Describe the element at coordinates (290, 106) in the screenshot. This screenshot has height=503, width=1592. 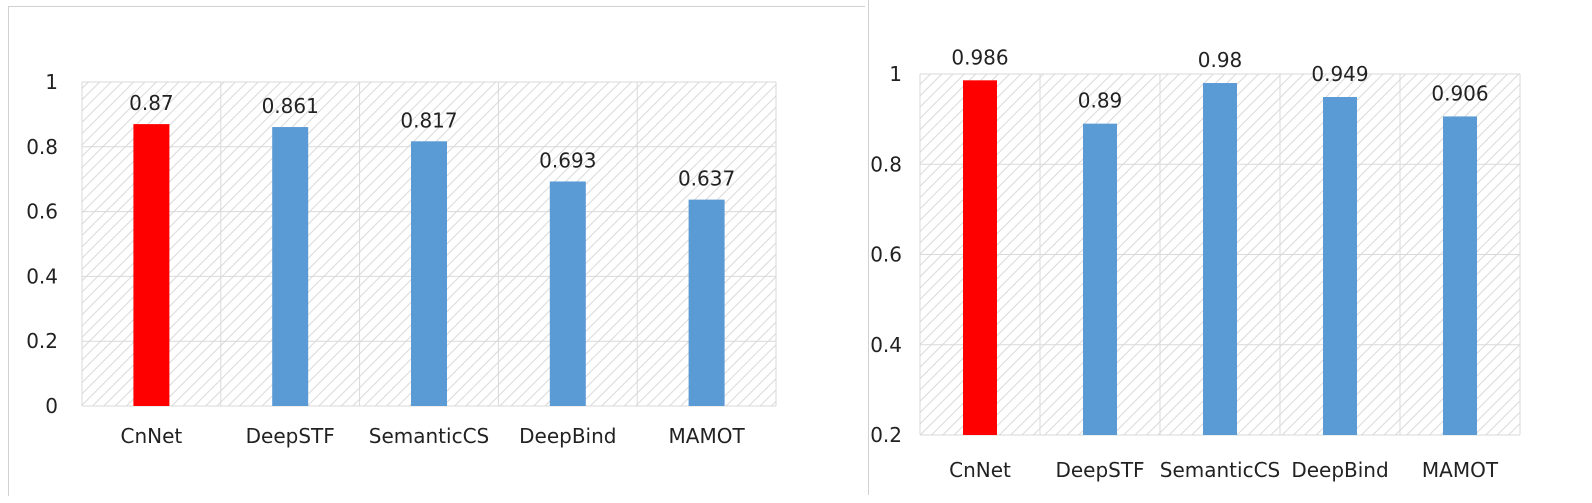
I see `value-label: 0.861` at that location.